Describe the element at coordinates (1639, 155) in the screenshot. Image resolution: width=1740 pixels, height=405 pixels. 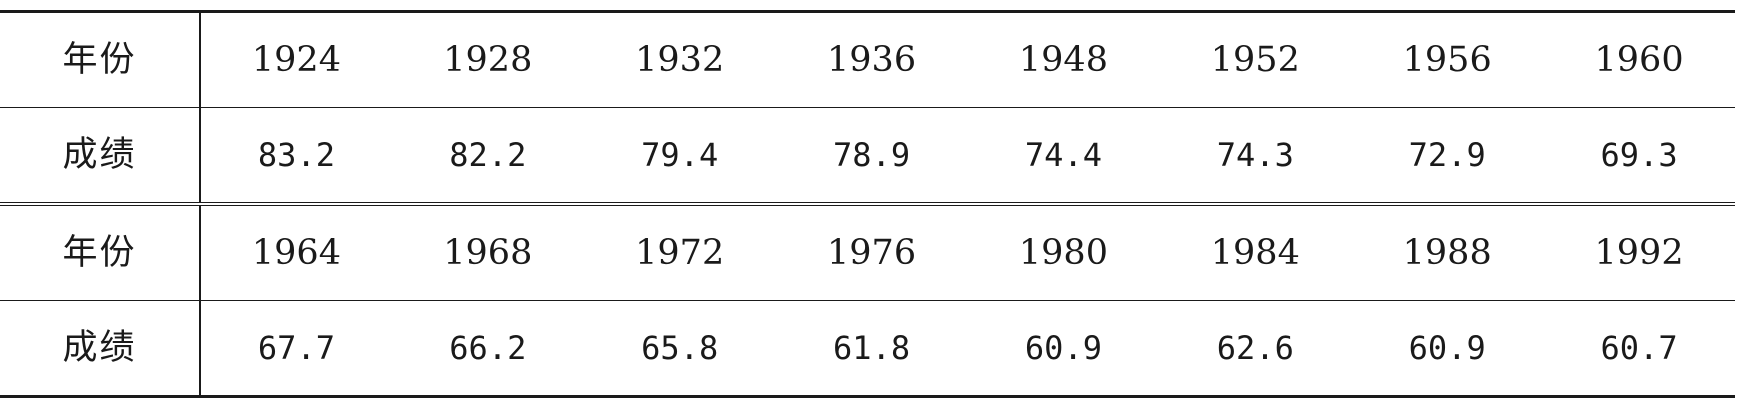
I see `score-cell: 69.3` at that location.